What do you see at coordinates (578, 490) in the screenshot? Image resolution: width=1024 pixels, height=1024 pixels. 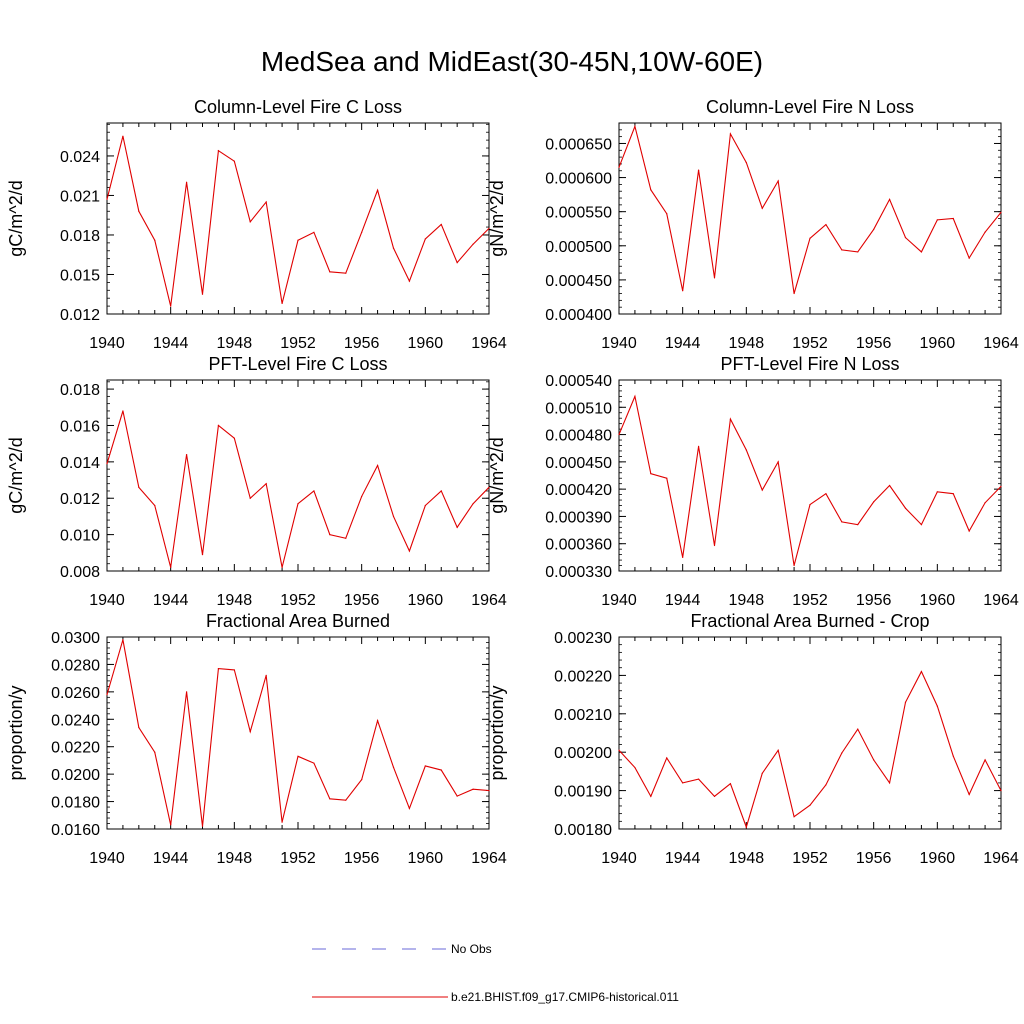 I see `y-tick-label: 0.000420` at bounding box center [578, 490].